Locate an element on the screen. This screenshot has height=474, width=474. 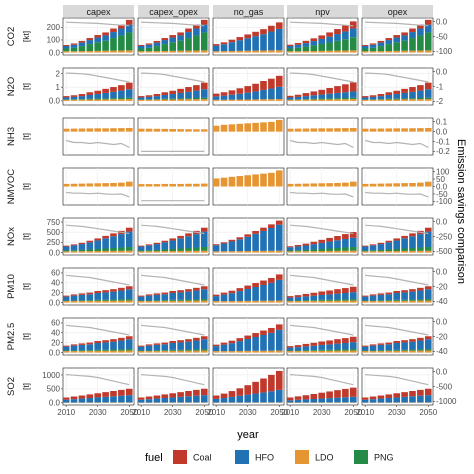
bar-SO2-opex-2040-Coal is located at coordinates (412, 394).